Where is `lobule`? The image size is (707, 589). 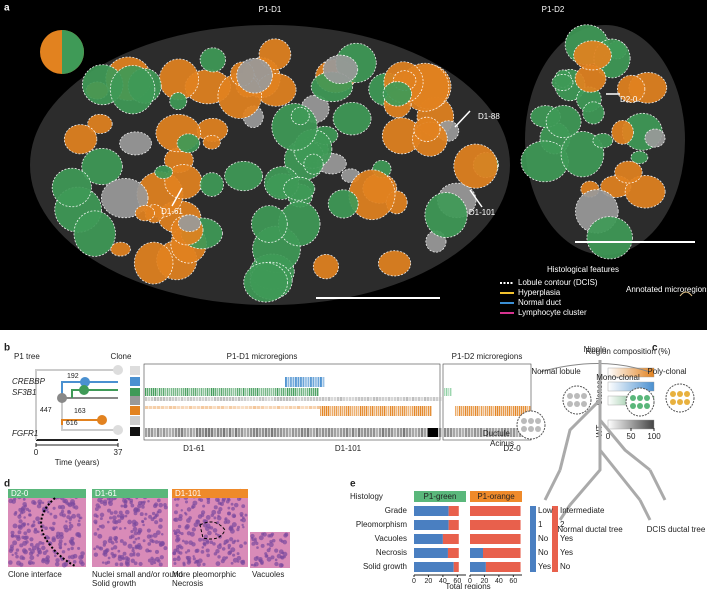 lobule is located at coordinates (680, 398).